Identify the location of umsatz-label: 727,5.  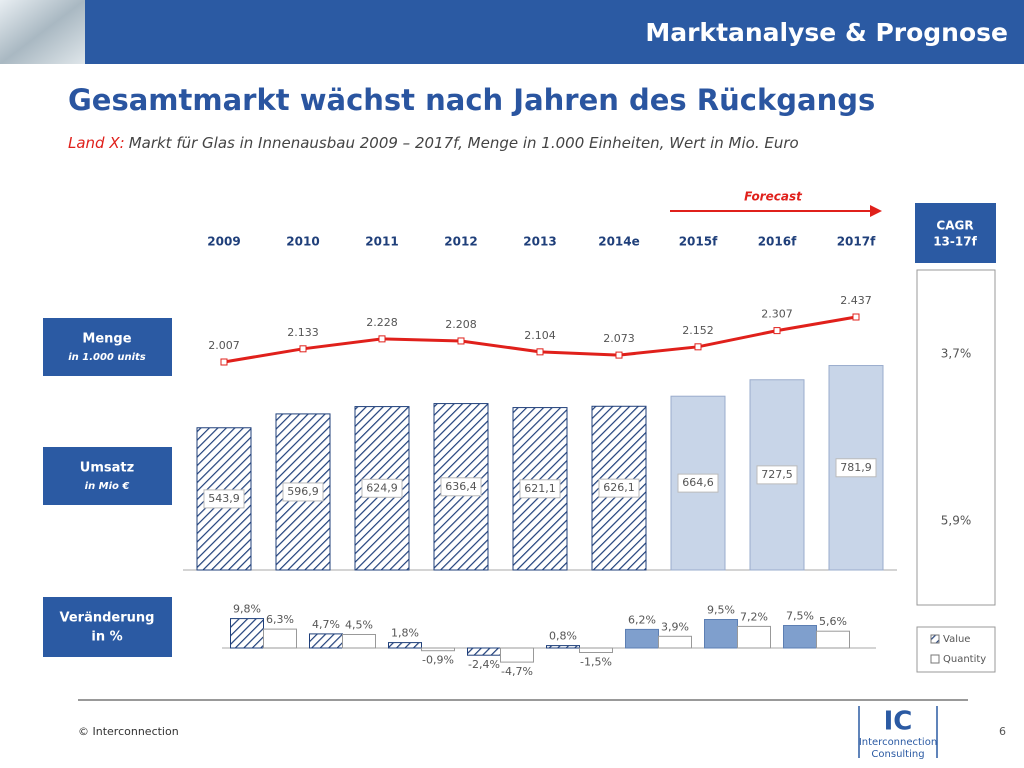
(777, 474).